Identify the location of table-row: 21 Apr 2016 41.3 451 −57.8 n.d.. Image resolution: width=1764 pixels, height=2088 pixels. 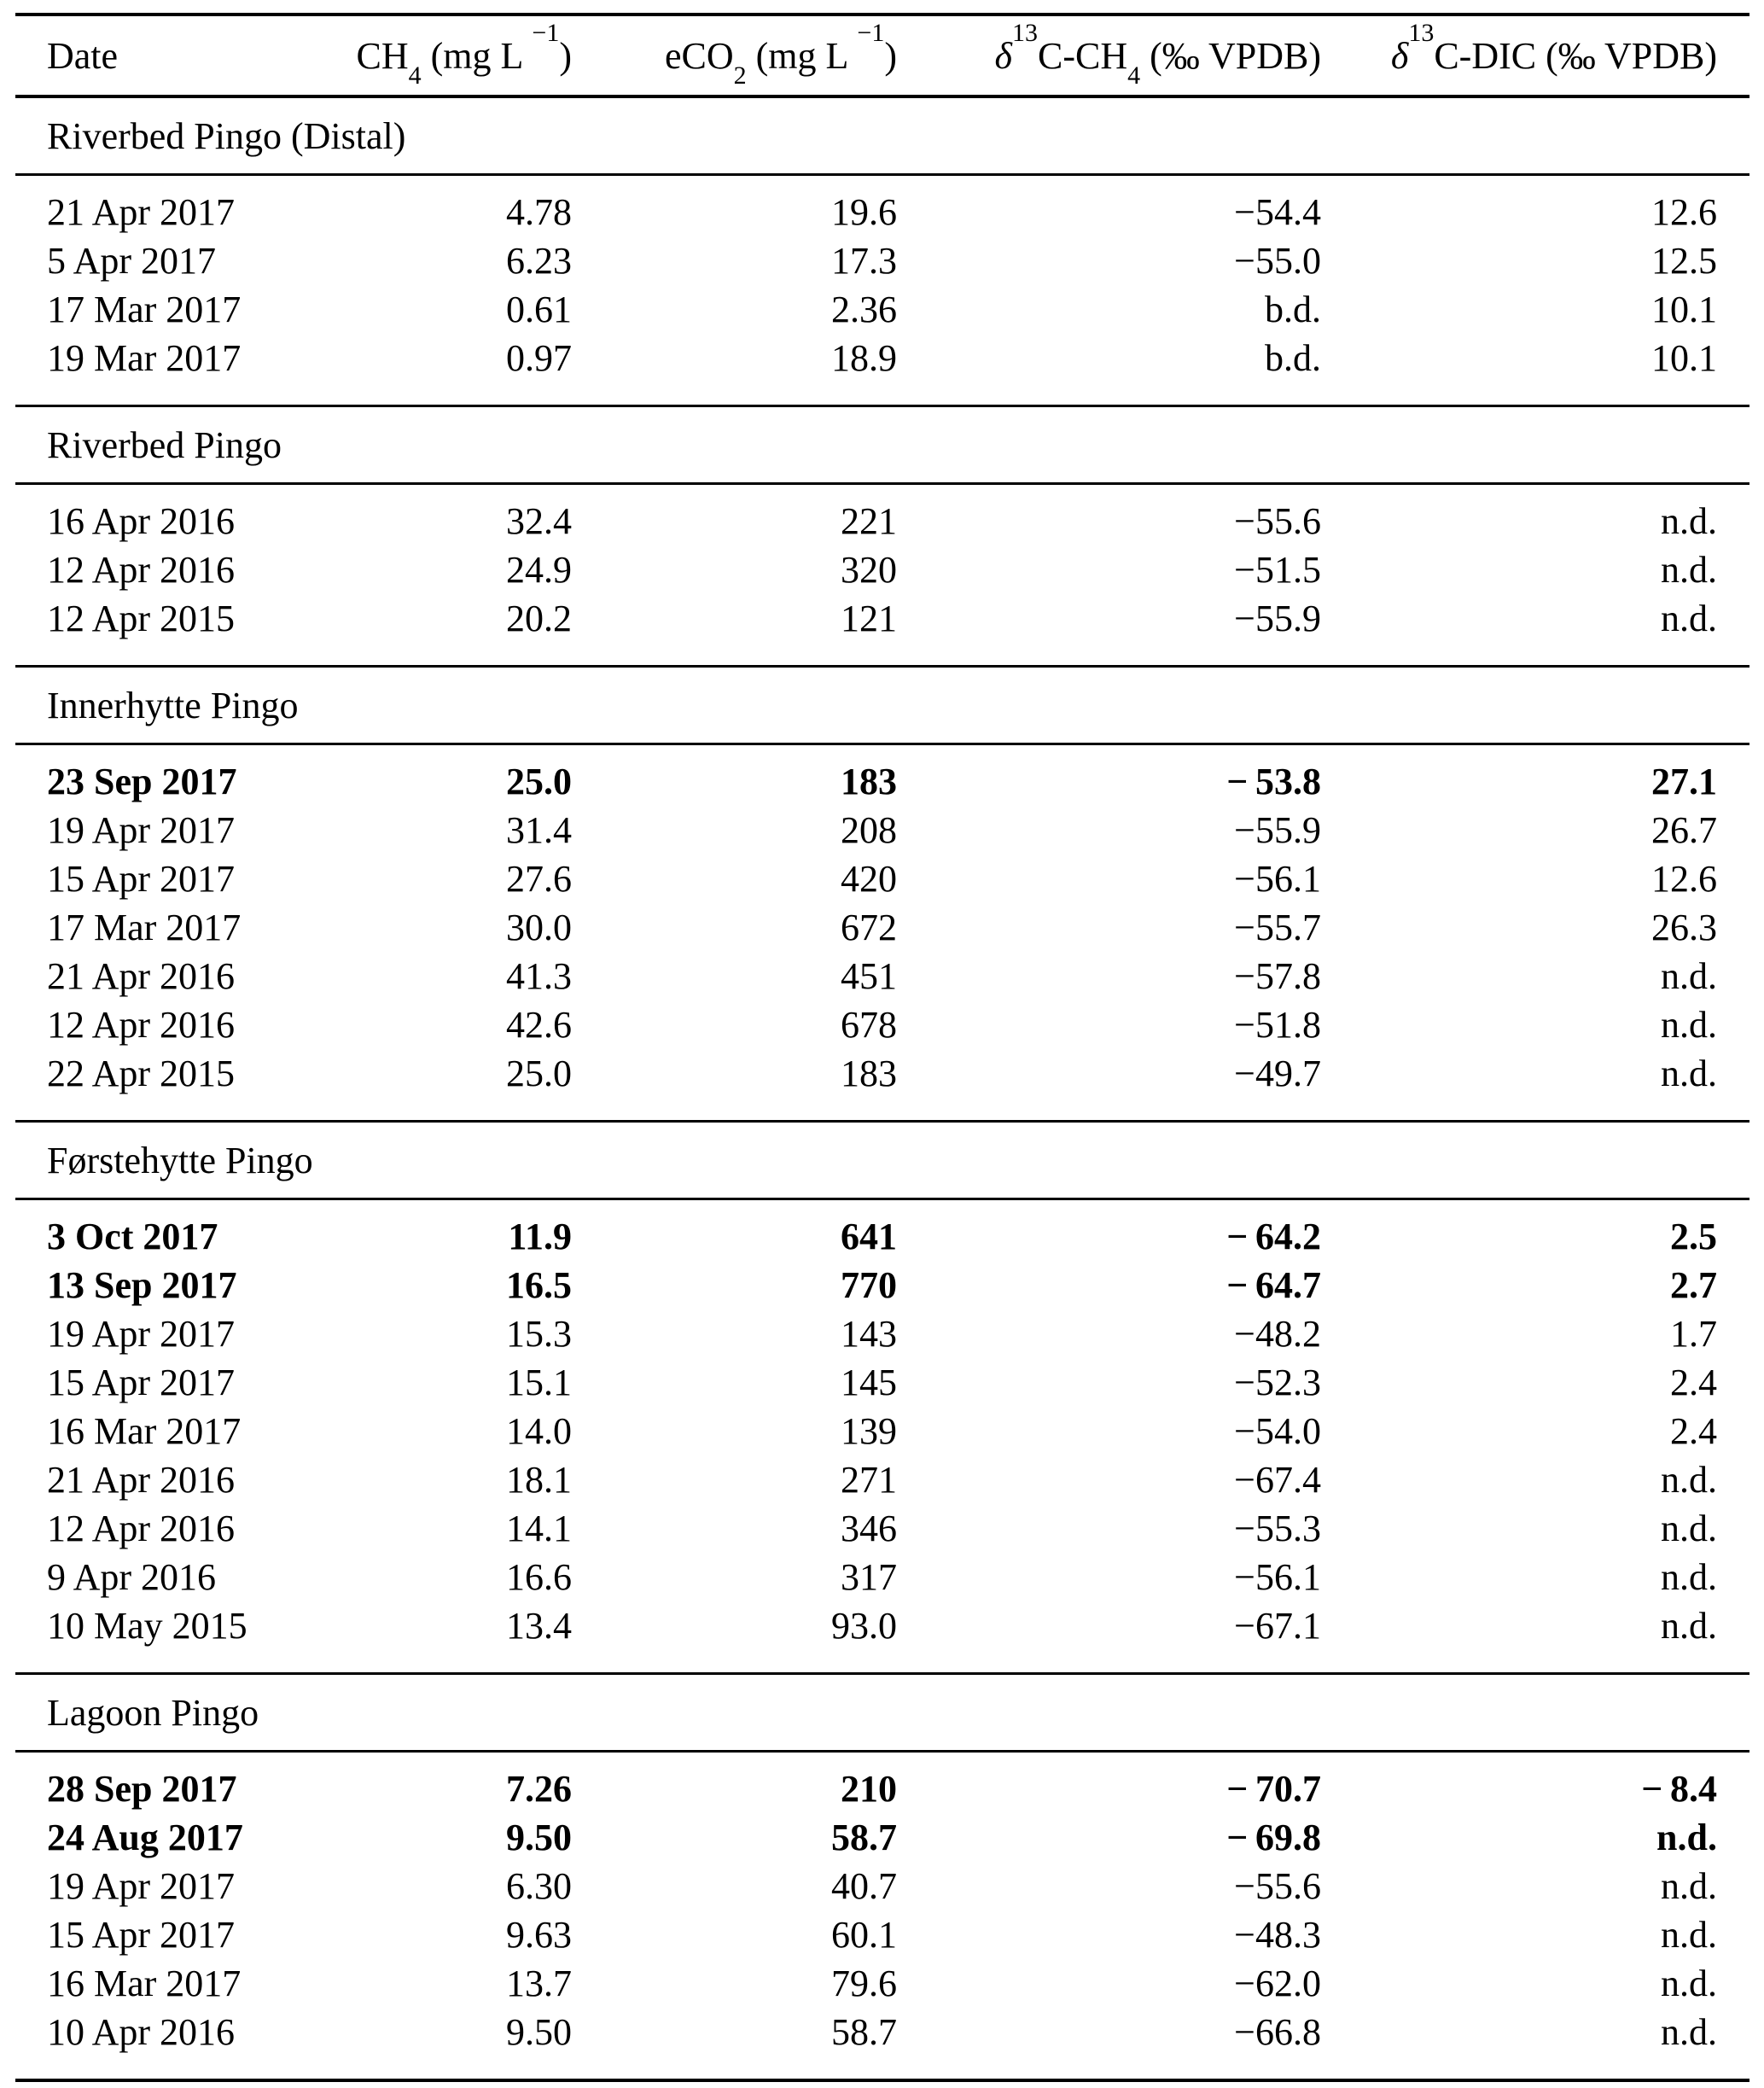
(882, 976).